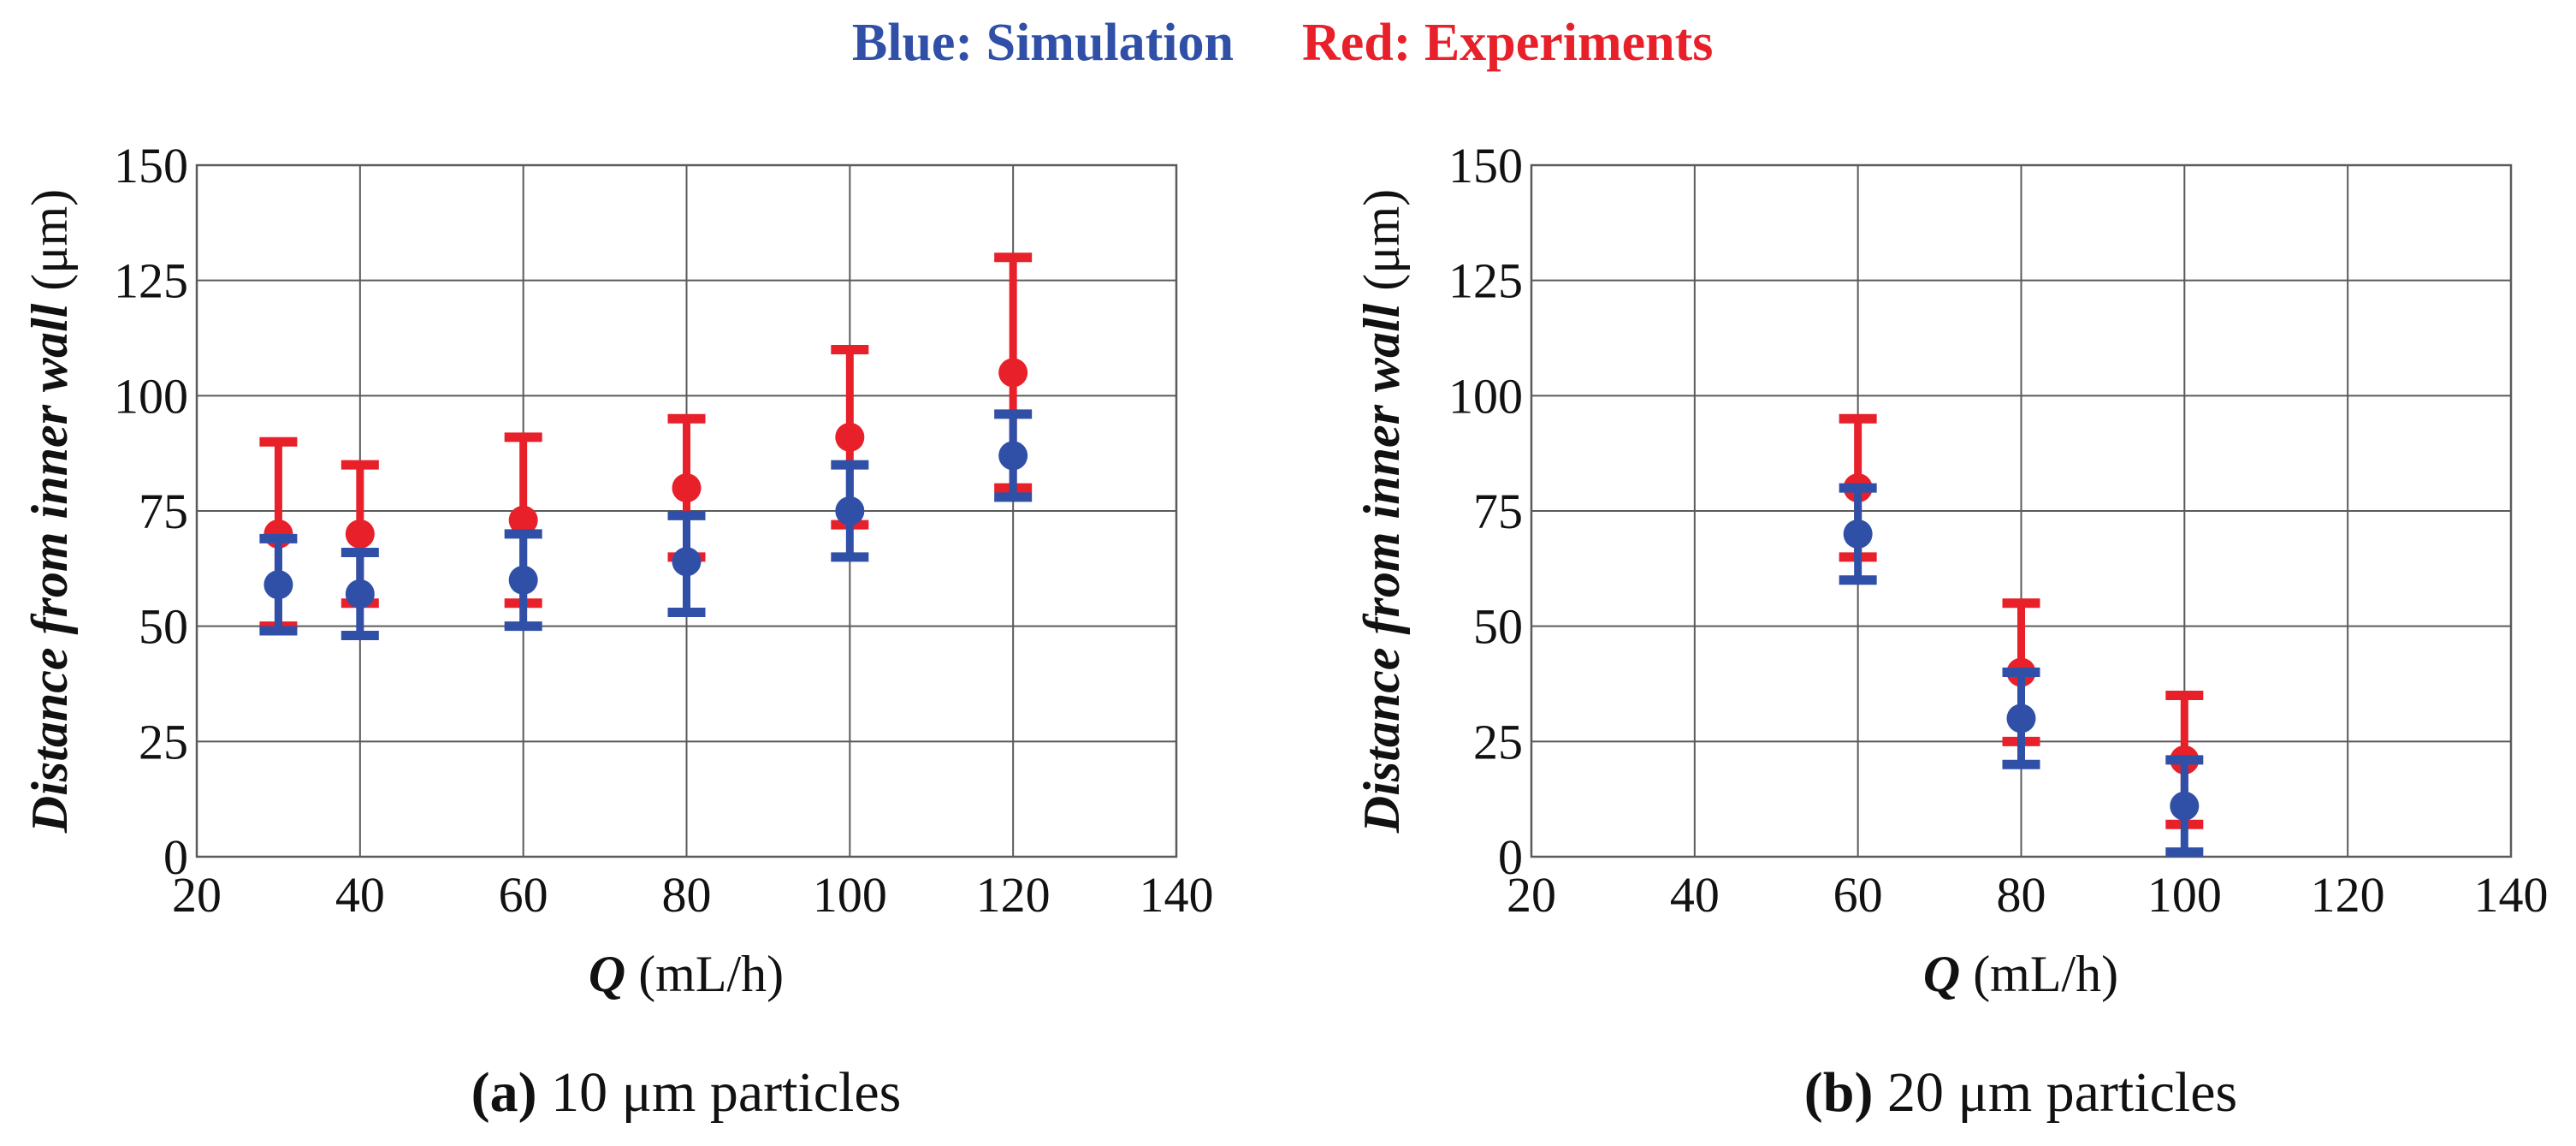 The height and width of the screenshot is (1146, 2576). What do you see at coordinates (1485, 396) in the screenshot?
I see `panel-b-y-tick-label: 100` at bounding box center [1485, 396].